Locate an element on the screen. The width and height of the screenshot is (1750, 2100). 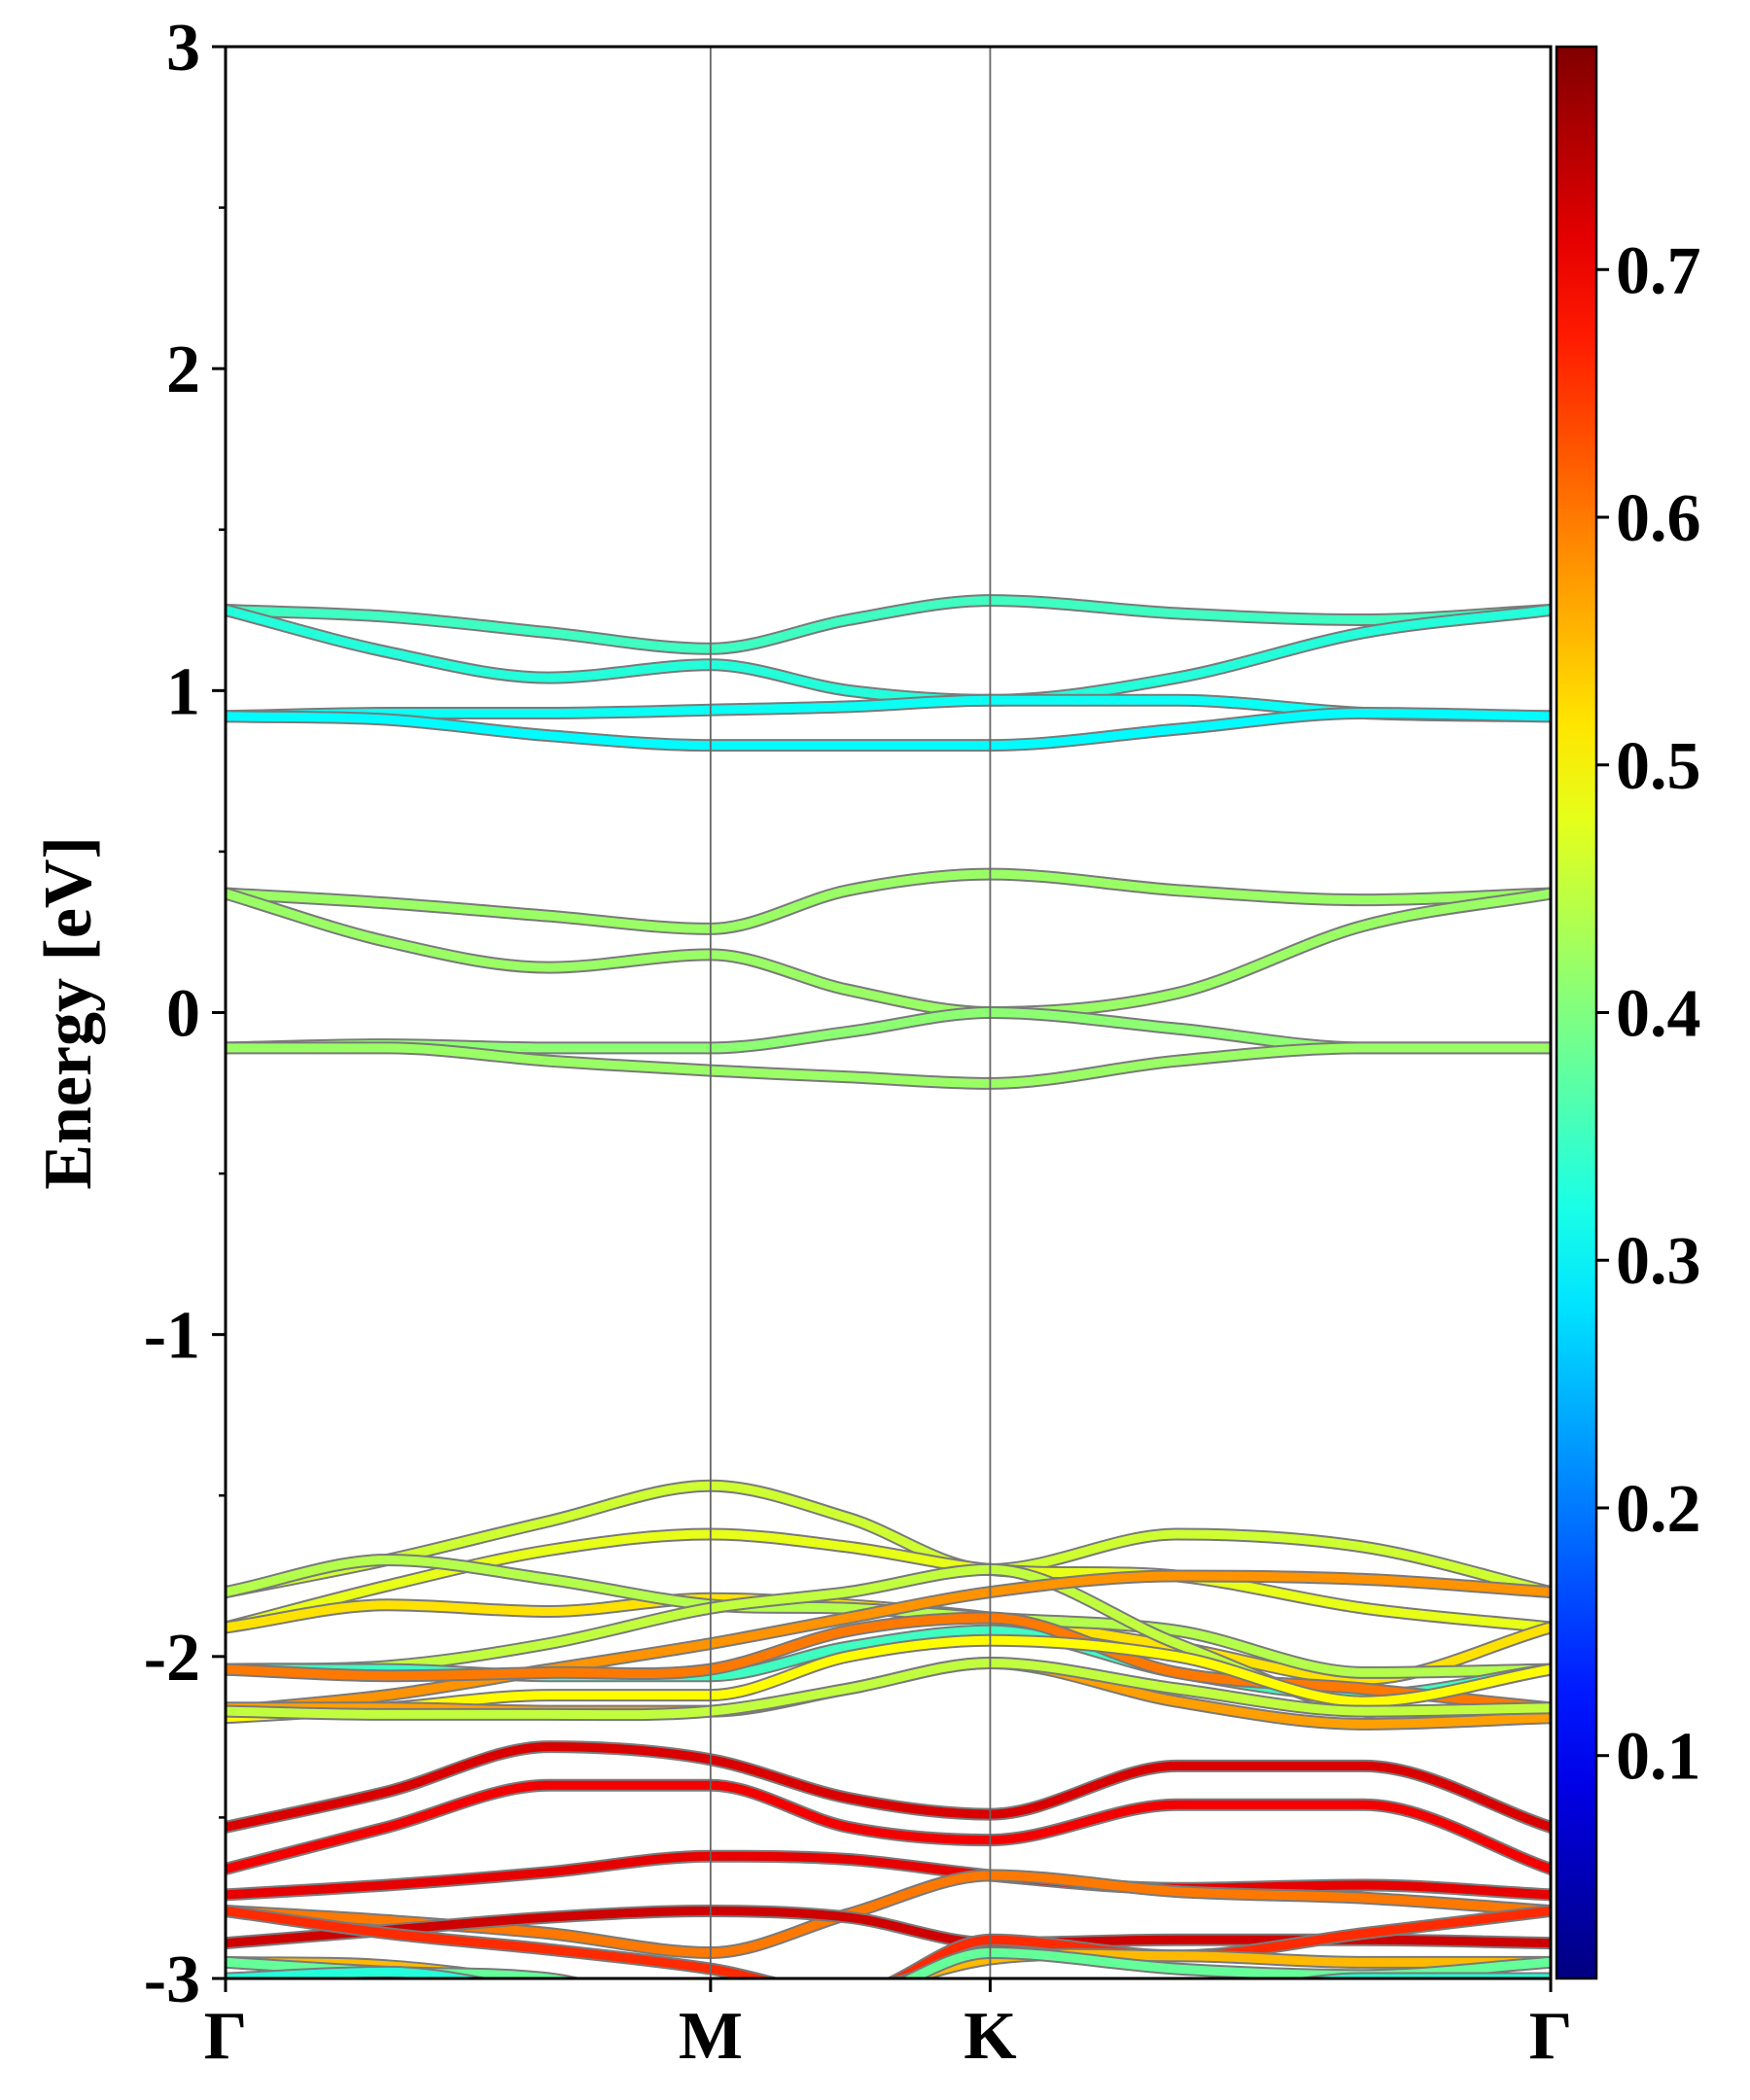
colorbar-tick-label: 0.1 is located at coordinates (1658, 1757).